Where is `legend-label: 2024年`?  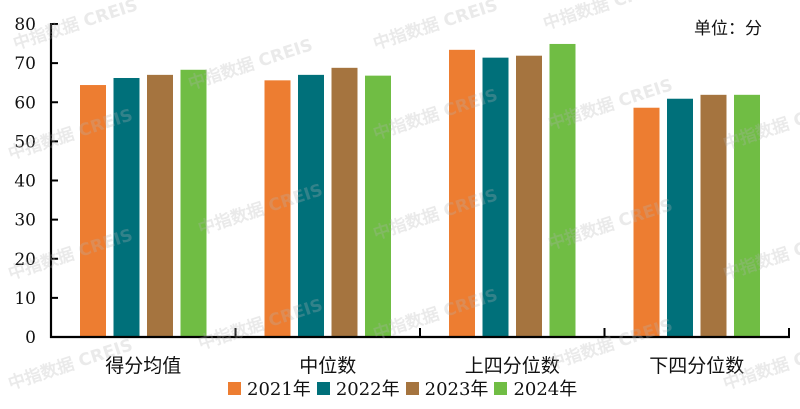 legend-label: 2024年 is located at coordinates (545, 389).